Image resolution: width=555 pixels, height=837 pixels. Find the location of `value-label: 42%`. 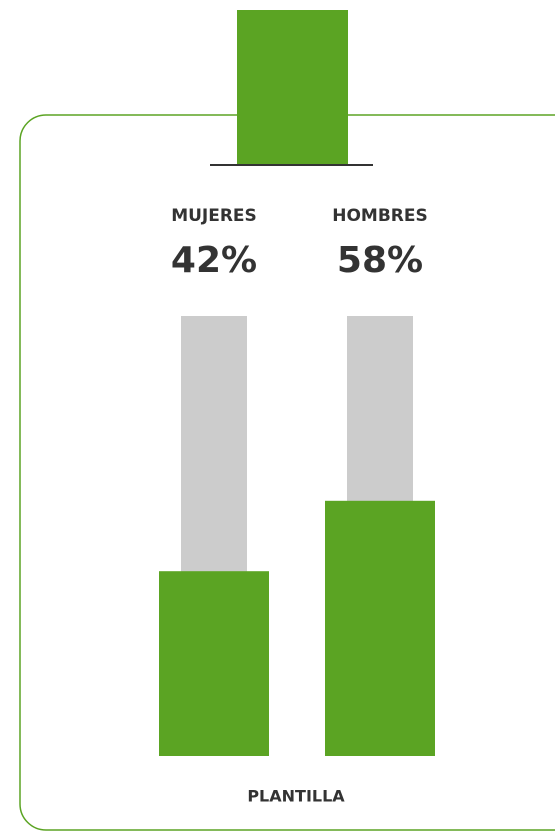

value-label: 42% is located at coordinates (214, 260).